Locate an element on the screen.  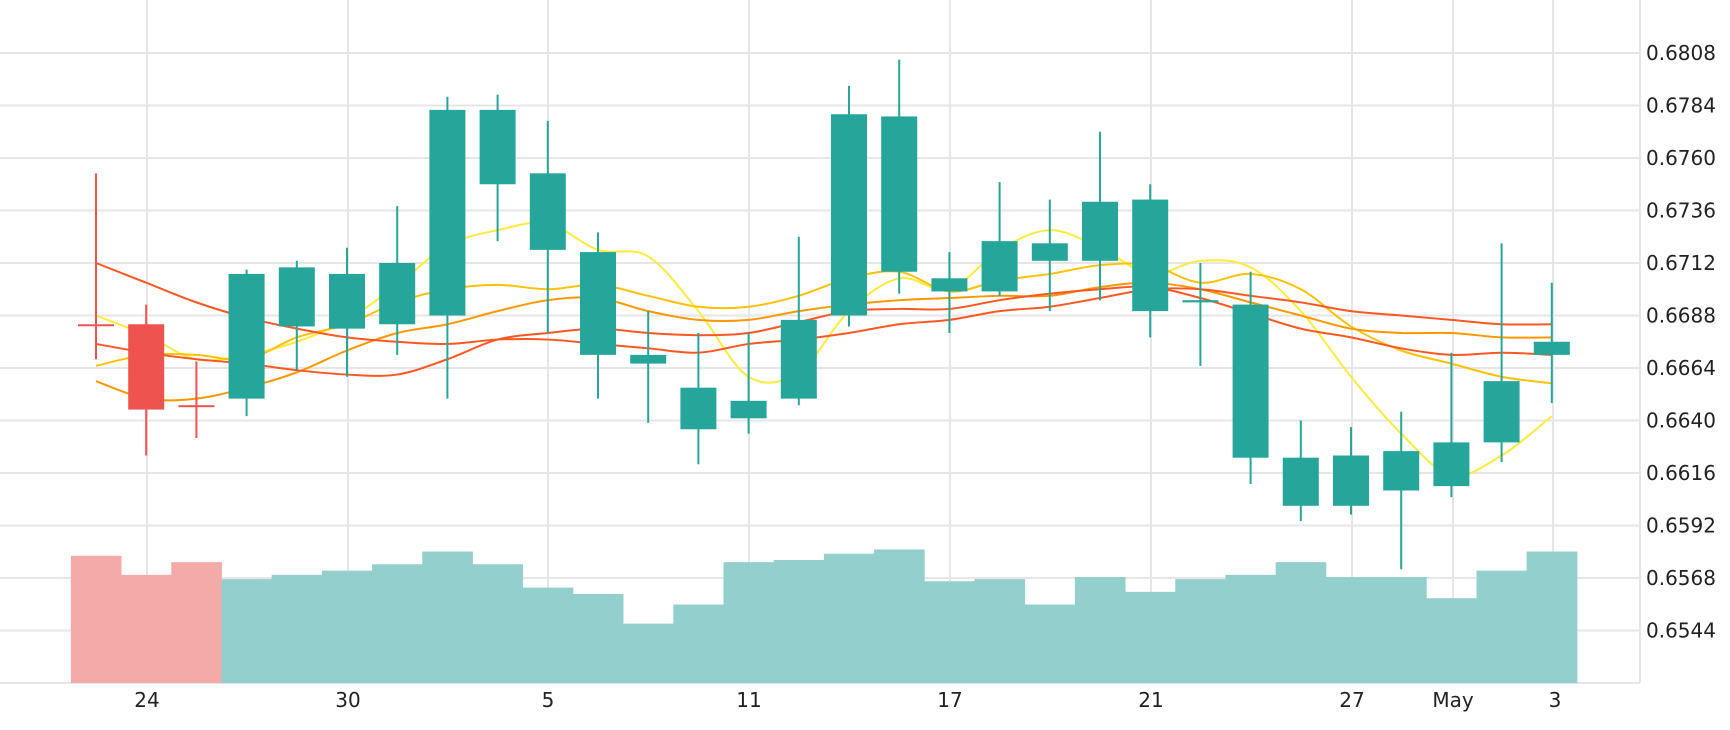
y-tick-label: 0.6712 is located at coordinates (1681, 263).